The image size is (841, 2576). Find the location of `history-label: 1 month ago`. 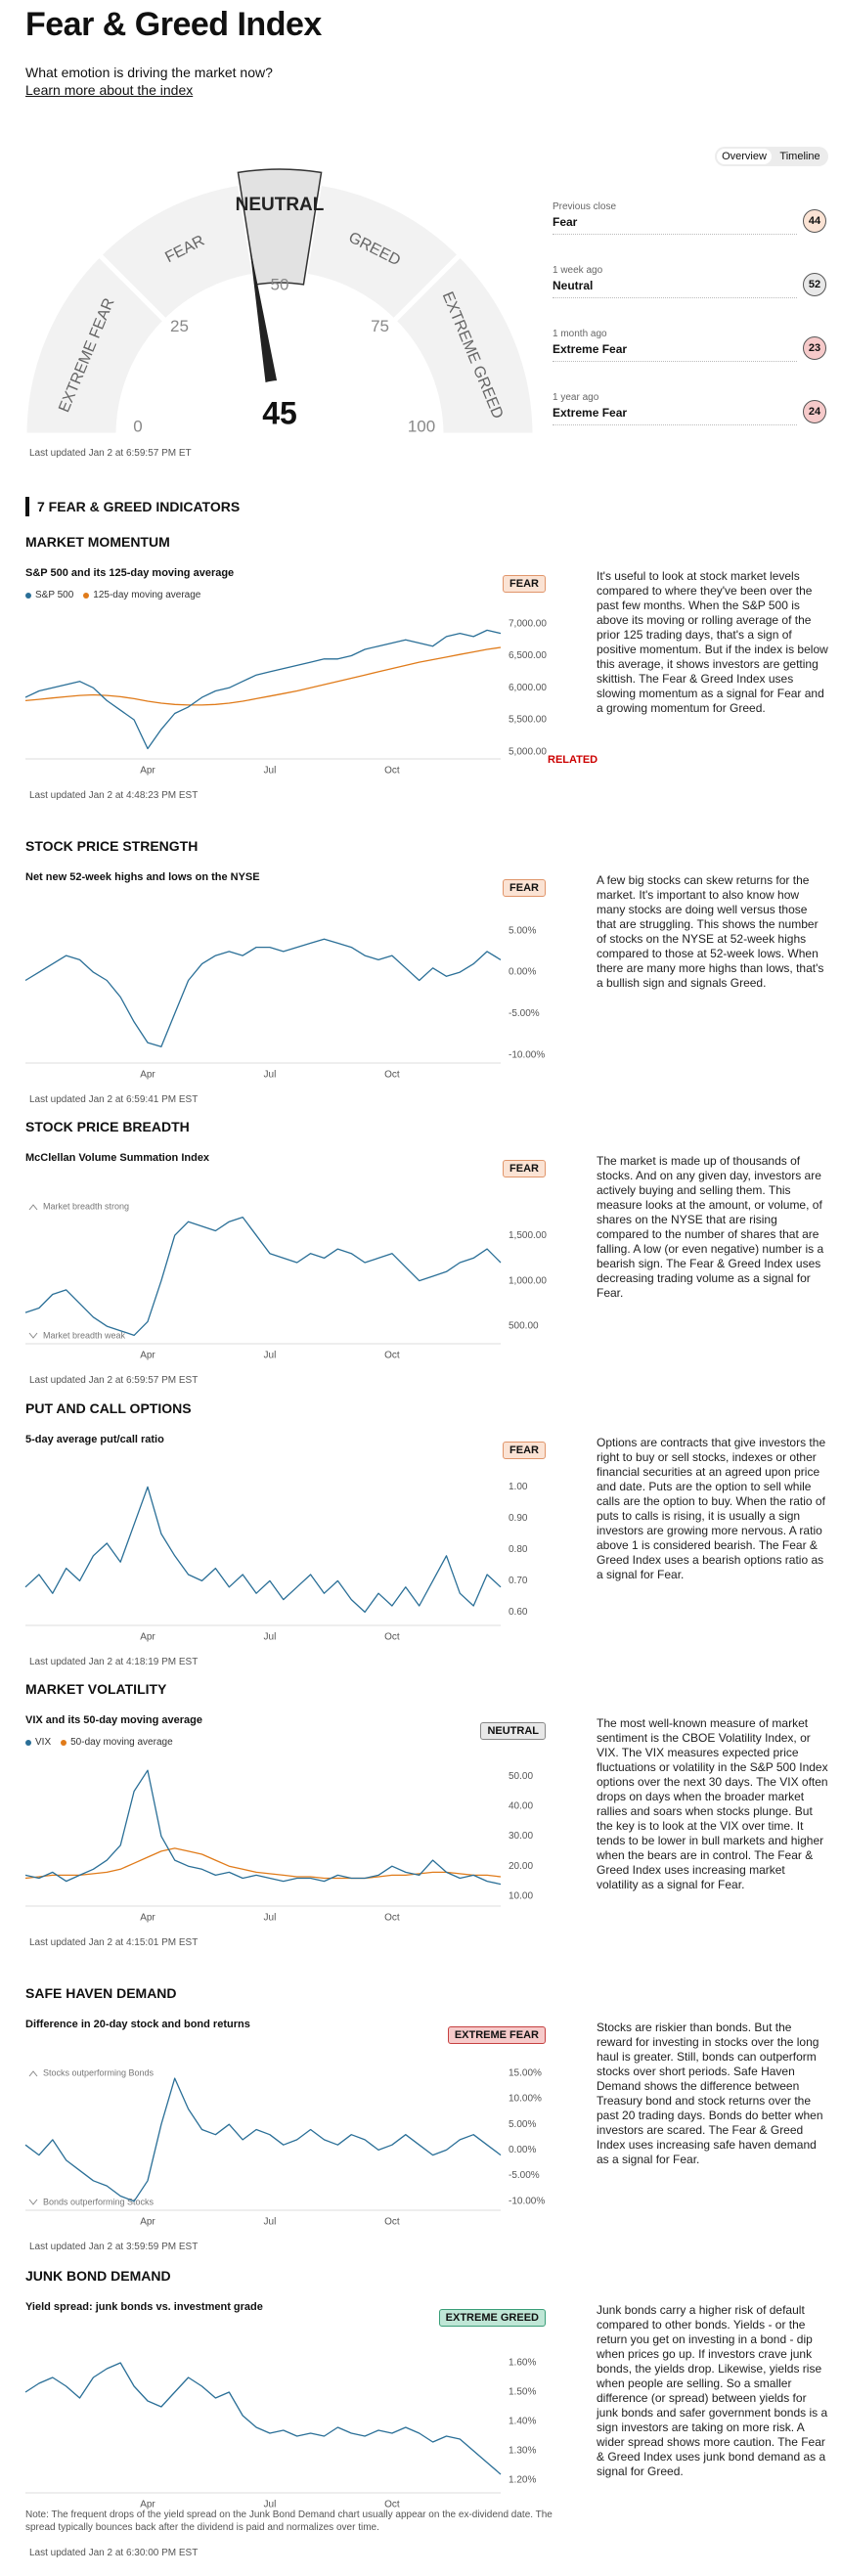

history-label: 1 month ago is located at coordinates (580, 334).